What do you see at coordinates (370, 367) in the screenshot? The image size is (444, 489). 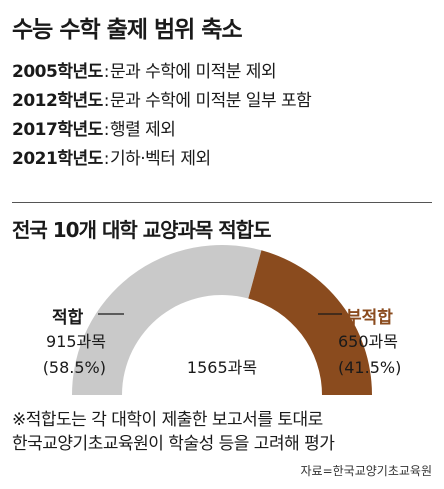 I see `unfit-percent: (41.5%)` at bounding box center [370, 367].